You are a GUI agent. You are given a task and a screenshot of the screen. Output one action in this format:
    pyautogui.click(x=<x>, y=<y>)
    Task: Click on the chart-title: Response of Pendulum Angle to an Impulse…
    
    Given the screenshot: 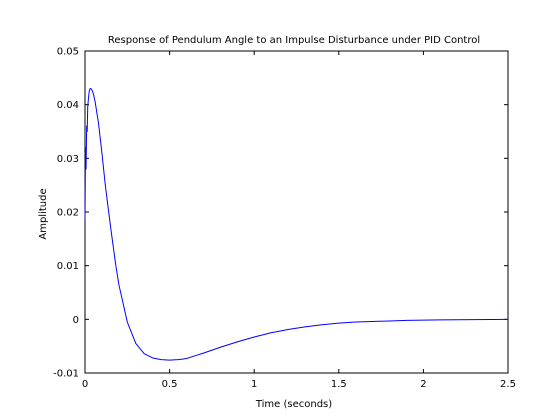 What is the action you would take?
    pyautogui.click(x=294, y=40)
    